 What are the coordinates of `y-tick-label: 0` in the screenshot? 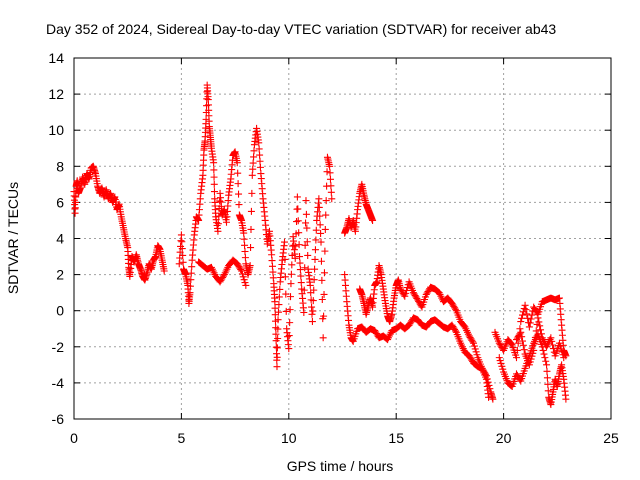 It's located at (60, 311).